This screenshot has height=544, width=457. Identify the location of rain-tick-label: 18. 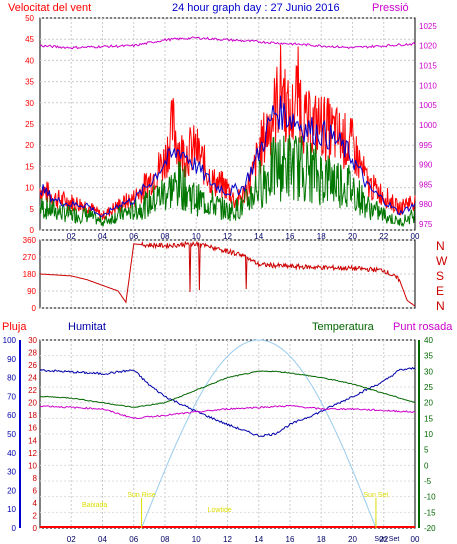
(32, 415).